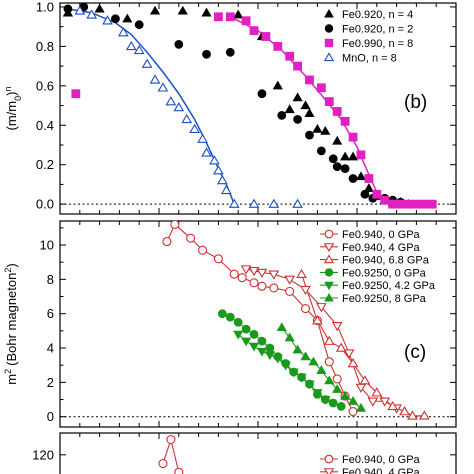  Describe the element at coordinates (381, 460) in the screenshot. I see `legend-label: Fe0.940, 0 GPa` at that location.